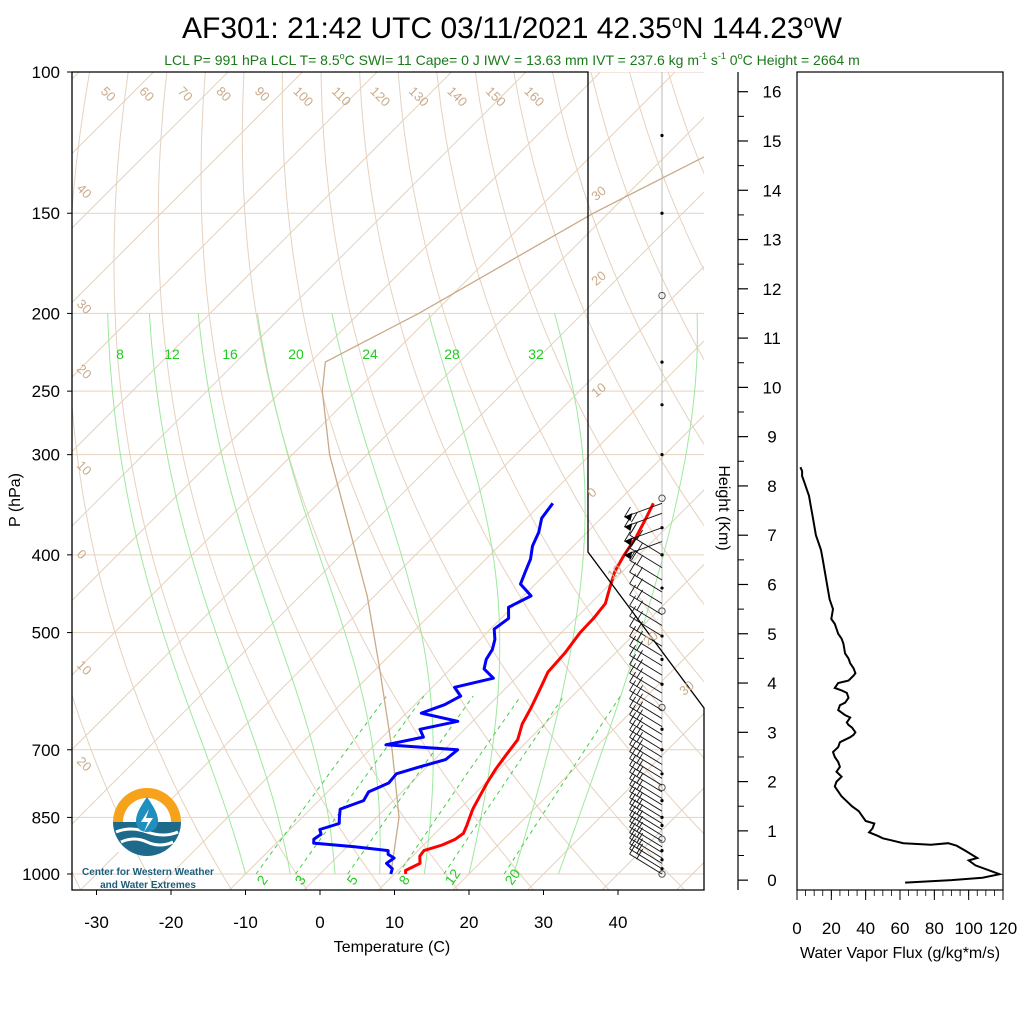 This screenshot has height=1024, width=1024. I want to click on y-tick-label: 300, so click(46, 455).